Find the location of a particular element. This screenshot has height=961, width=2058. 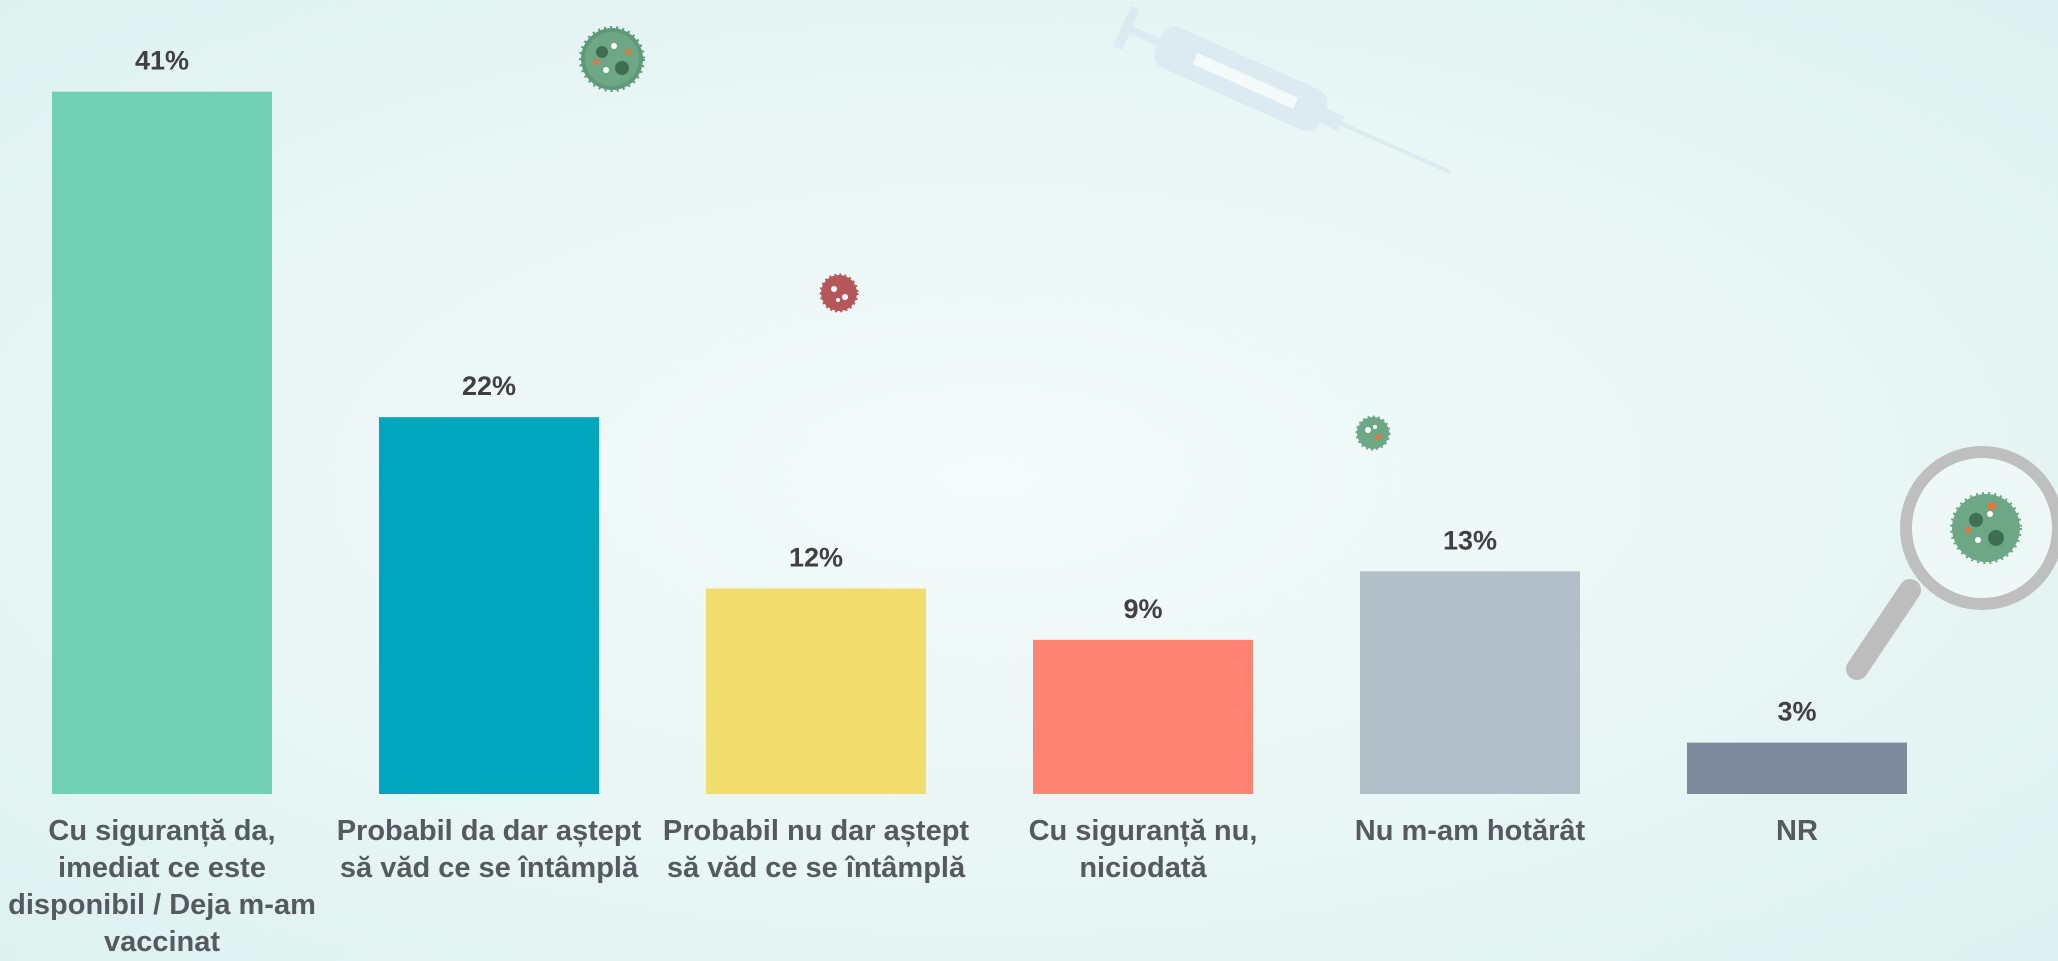

value-label: 22% is located at coordinates (489, 386).